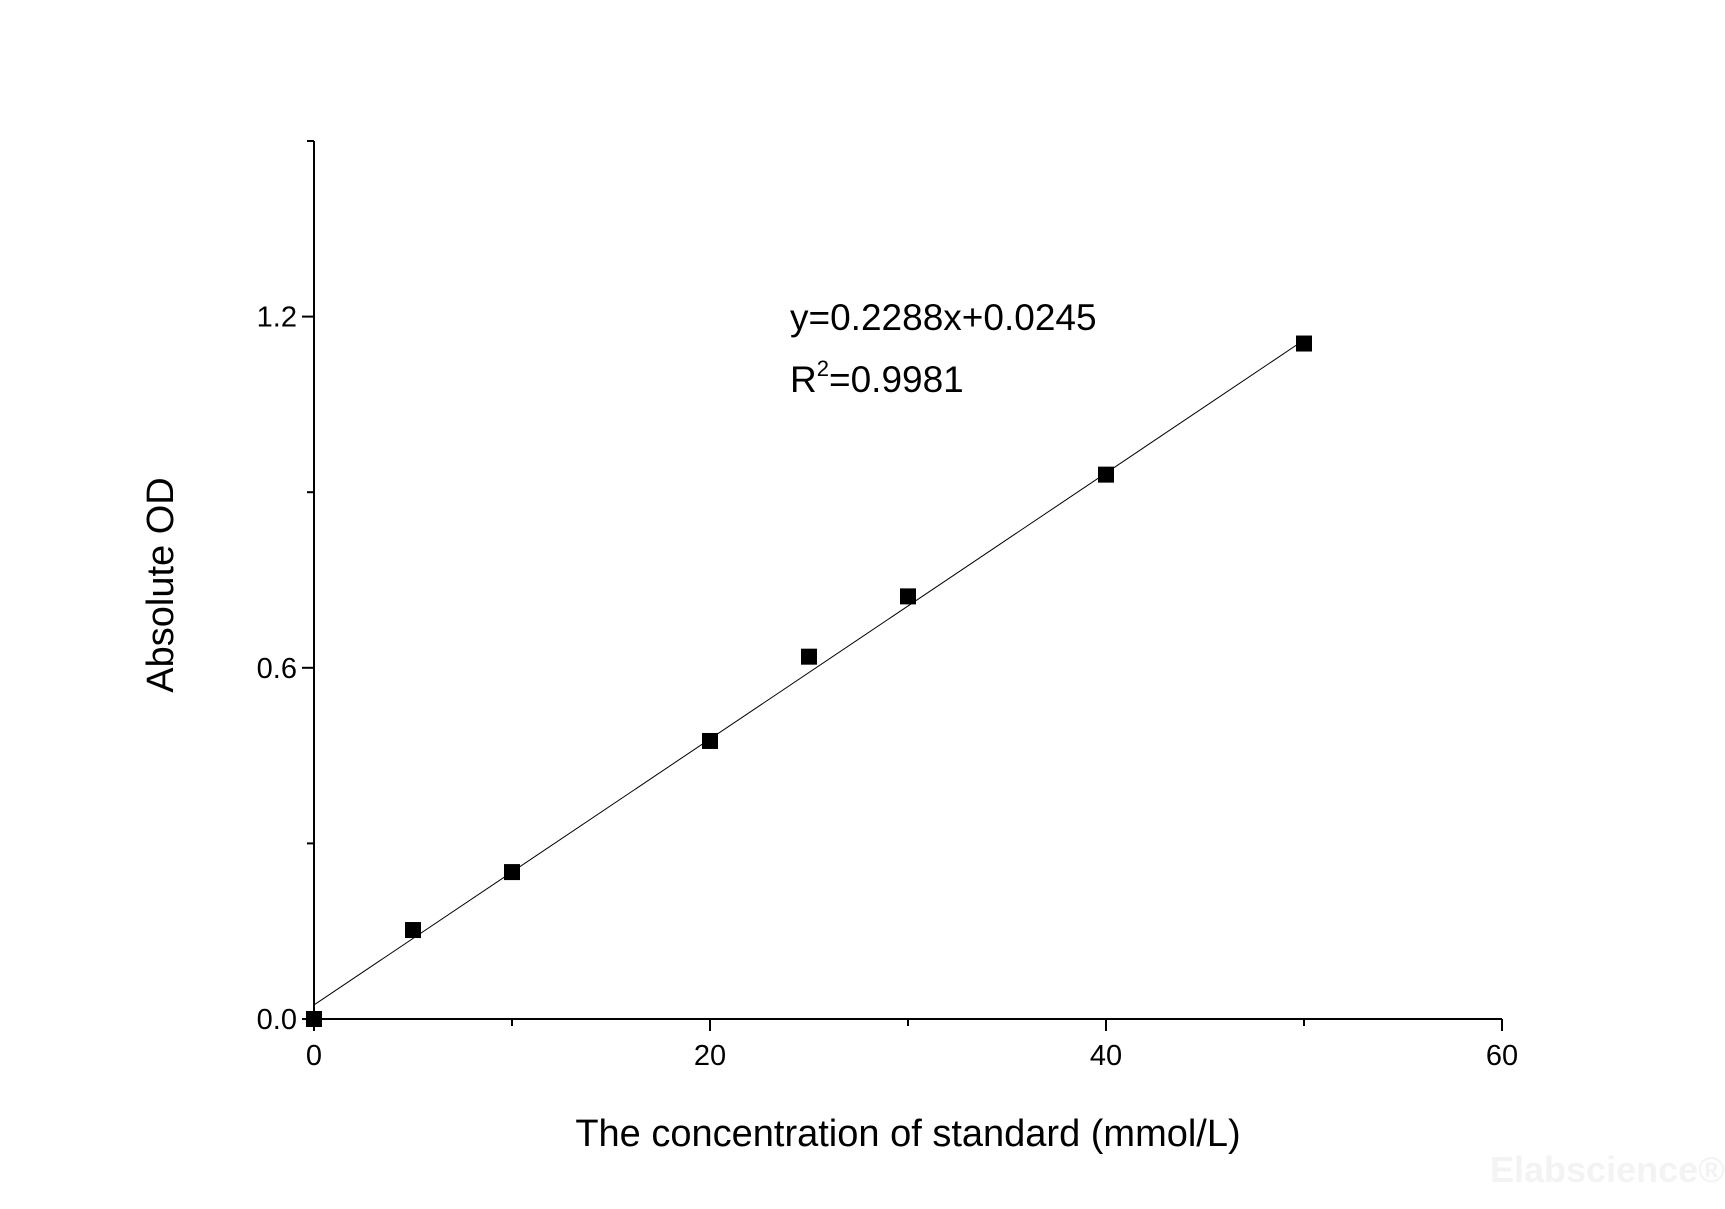 This screenshot has width=1725, height=1209. Describe the element at coordinates (1106, 1056) in the screenshot. I see `x-tick-label: 40` at that location.